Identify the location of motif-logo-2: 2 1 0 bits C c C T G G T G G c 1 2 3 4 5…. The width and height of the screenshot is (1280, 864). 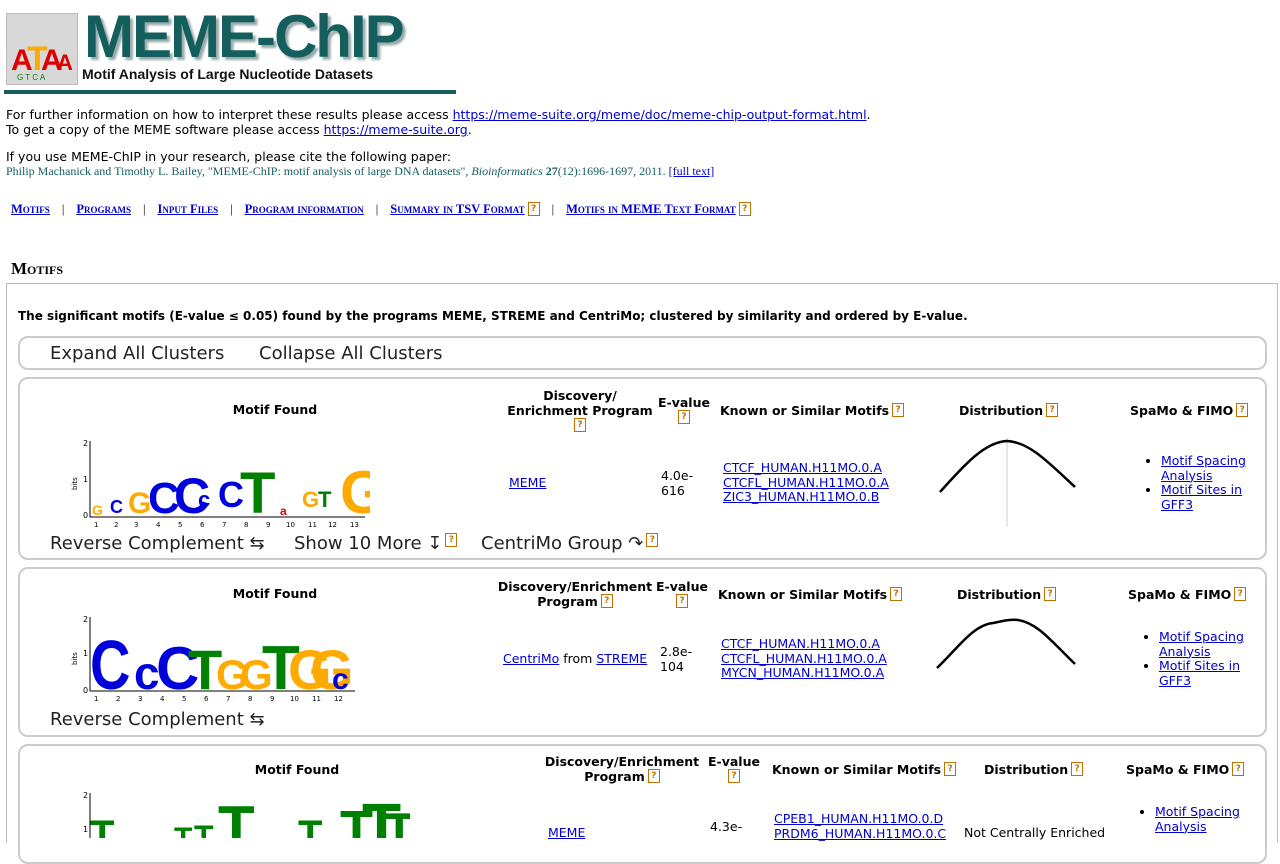
(213, 659).